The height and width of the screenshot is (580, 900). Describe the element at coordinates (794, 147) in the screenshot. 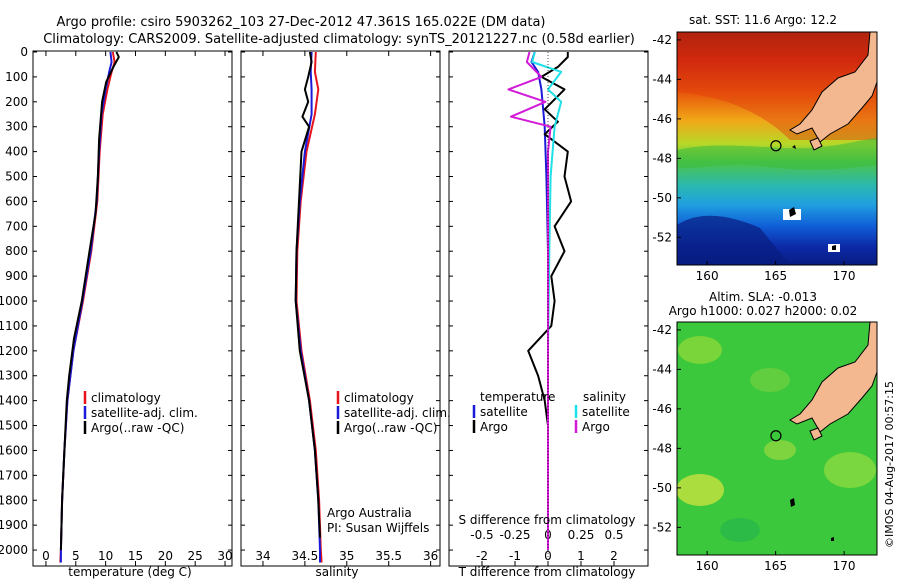

I see `land-snares` at that location.